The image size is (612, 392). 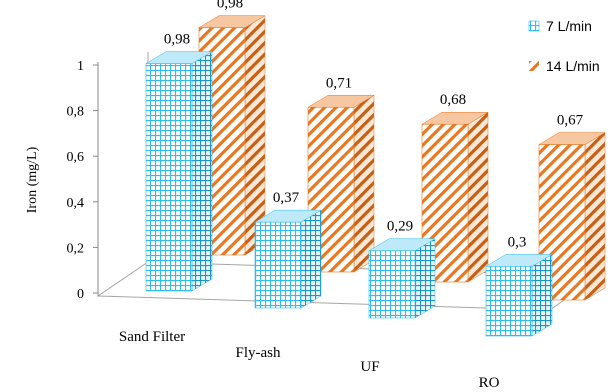 I want to click on legend: 7 L/min 14 L/min, so click(x=564, y=46).